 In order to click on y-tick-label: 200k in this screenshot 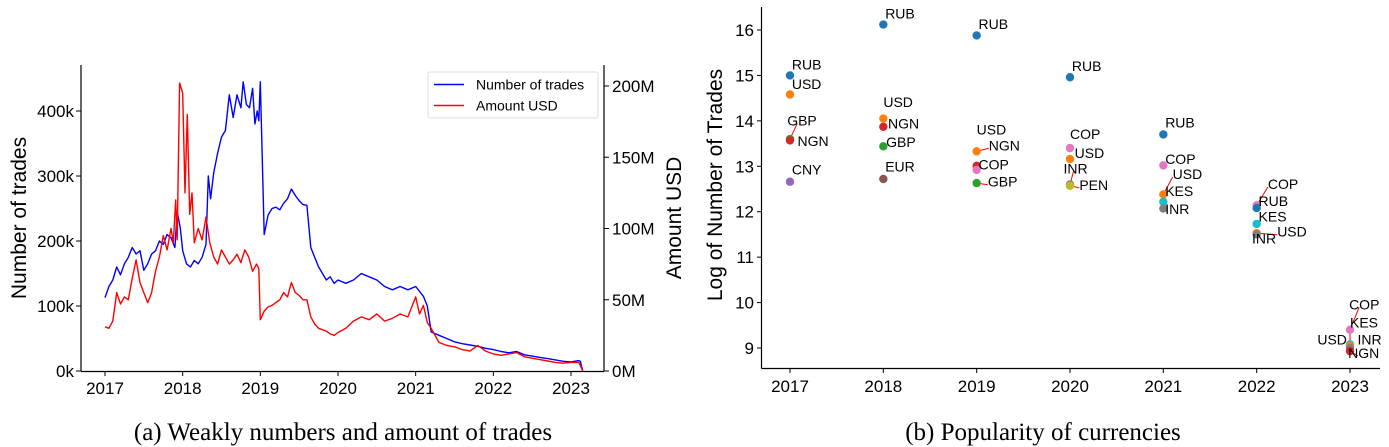, I will do `click(55, 241)`.